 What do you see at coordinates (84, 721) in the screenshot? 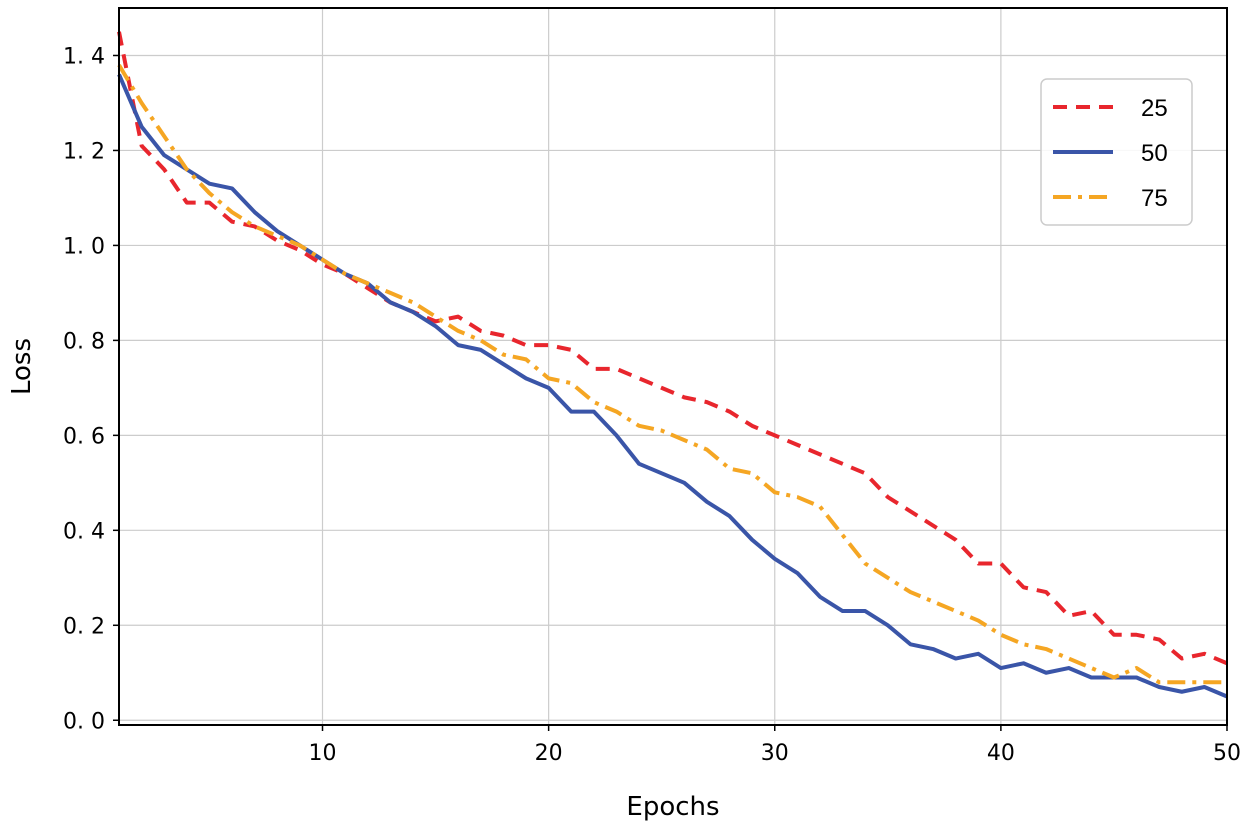
I see `y-tick-label: 0. 0` at bounding box center [84, 721].